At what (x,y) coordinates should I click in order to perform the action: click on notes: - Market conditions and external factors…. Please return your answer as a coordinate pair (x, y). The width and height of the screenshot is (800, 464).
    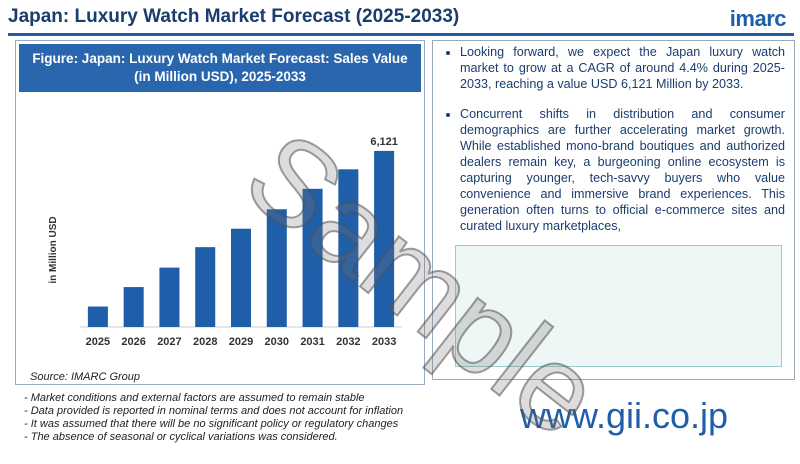
    Looking at the image, I should click on (213, 418).